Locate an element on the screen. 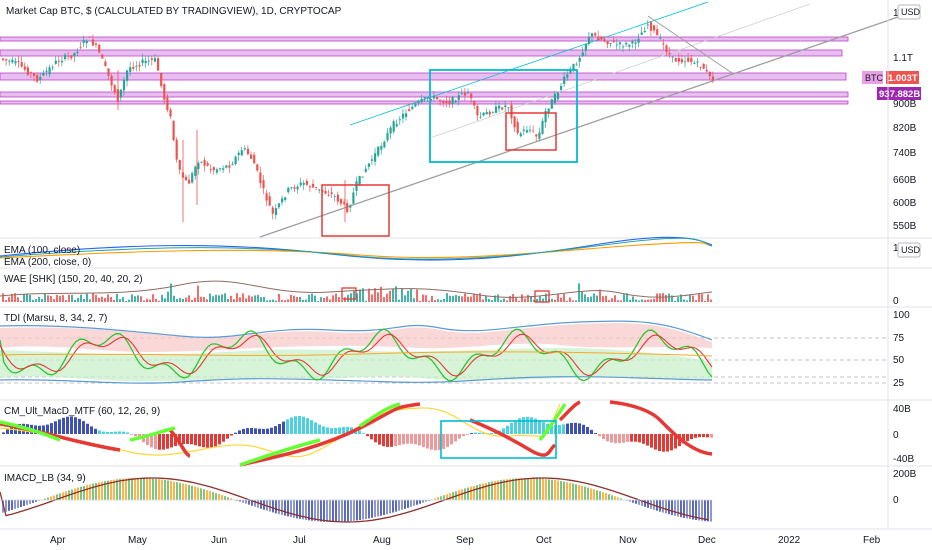 This screenshot has height=550, width=932. svg-text: BTC is located at coordinates (874, 78).